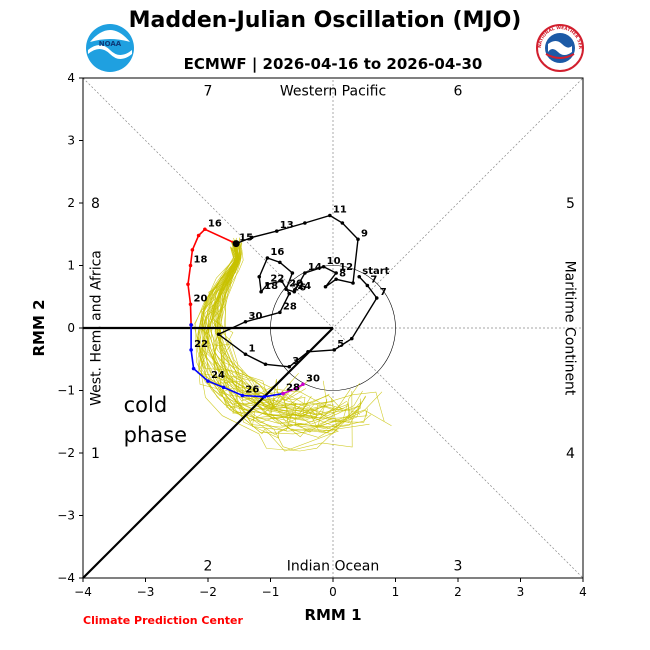 This screenshot has width=650, height=650. Describe the element at coordinates (256, 316) in the screenshot. I see `day-label: 30` at that location.